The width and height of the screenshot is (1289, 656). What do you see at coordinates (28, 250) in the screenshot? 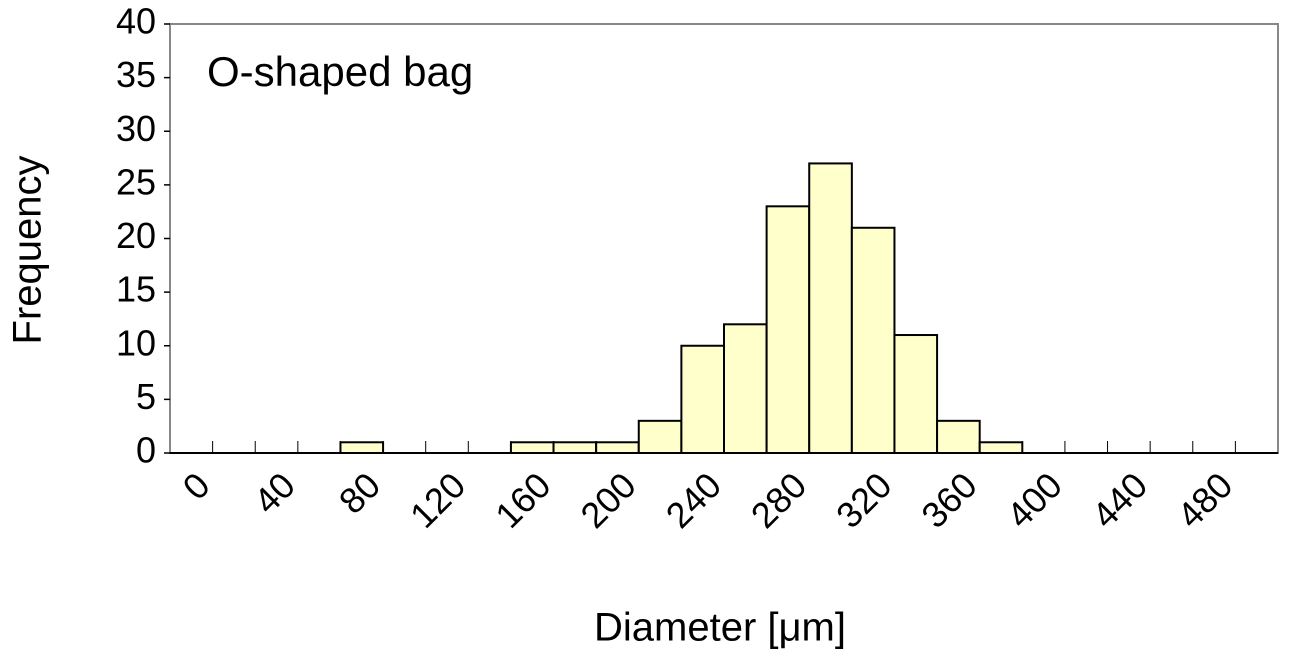
I see `y-axis-label: Frequency` at bounding box center [28, 250].